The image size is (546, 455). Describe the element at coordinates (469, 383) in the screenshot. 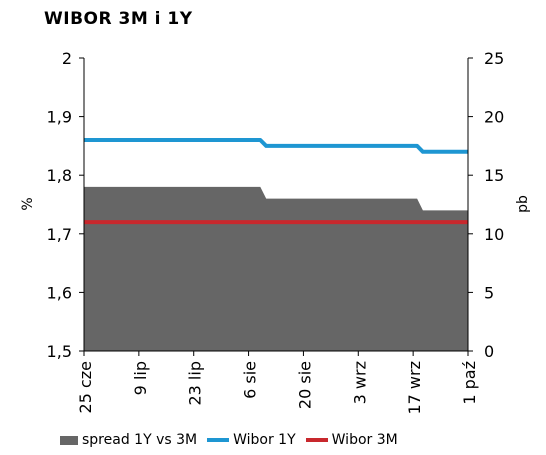

I see `x-tick-label: 1 paź` at that location.